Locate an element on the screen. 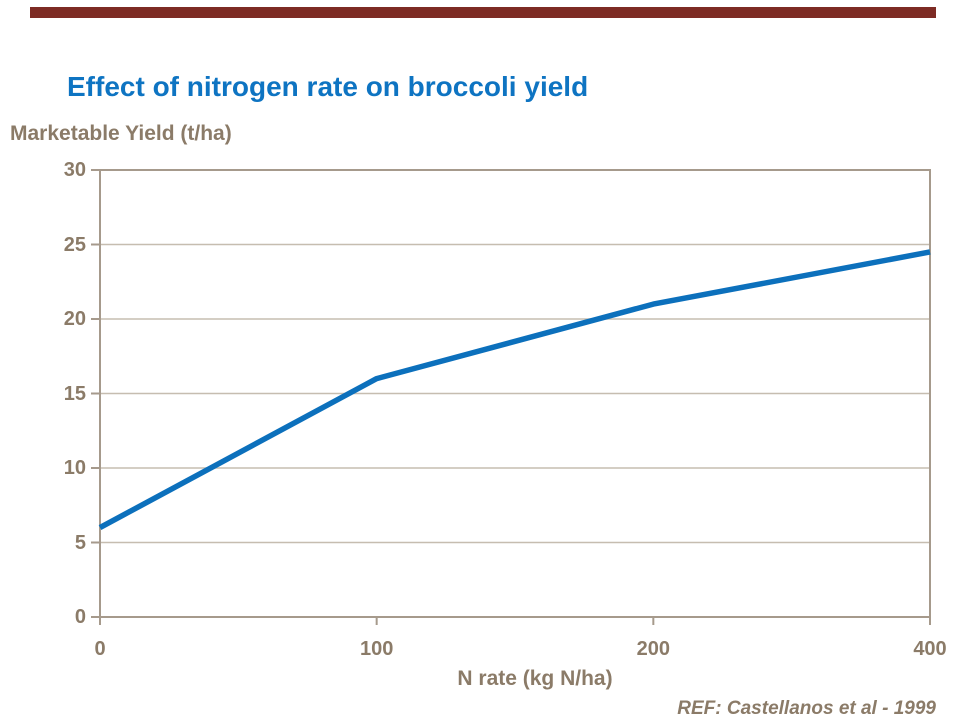 The width and height of the screenshot is (960, 720). x-tick-label: 200 is located at coordinates (653, 649).